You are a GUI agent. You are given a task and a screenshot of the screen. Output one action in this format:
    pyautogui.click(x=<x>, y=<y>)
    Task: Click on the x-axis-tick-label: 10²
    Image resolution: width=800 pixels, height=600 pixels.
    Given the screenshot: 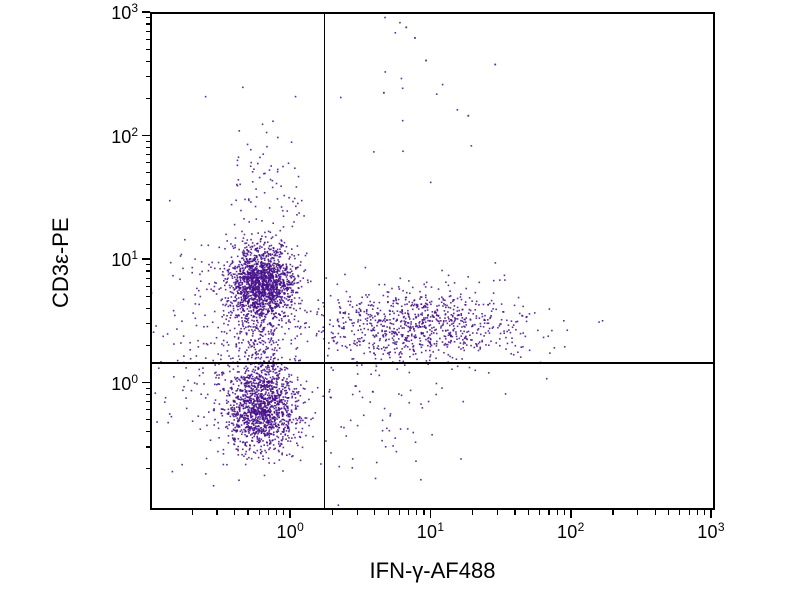 What is the action you would take?
    pyautogui.click(x=570, y=531)
    